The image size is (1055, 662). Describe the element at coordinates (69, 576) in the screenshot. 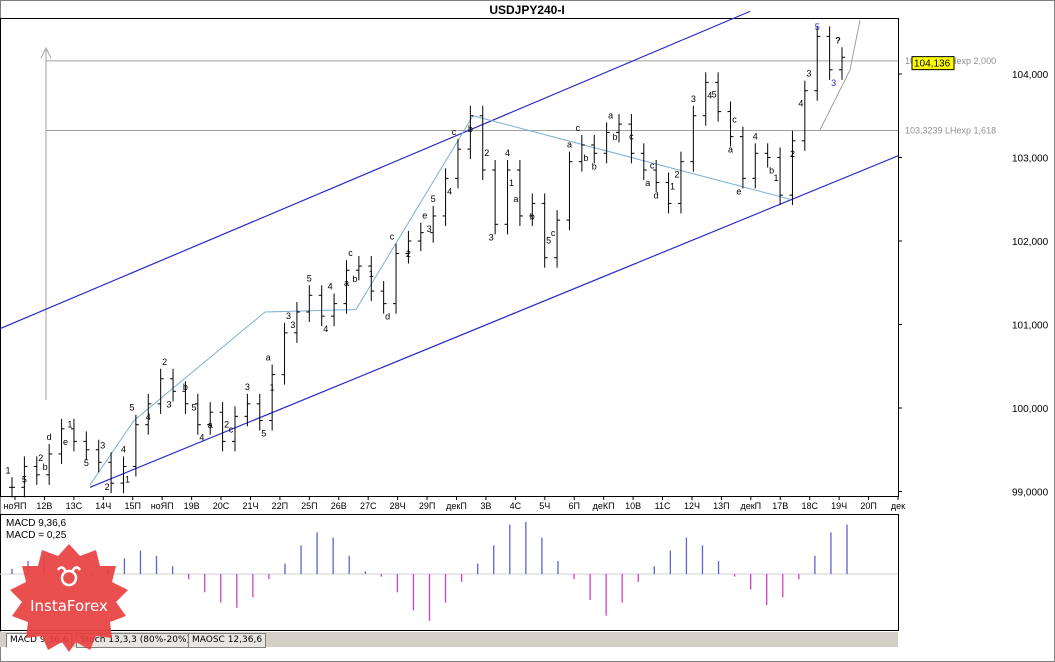

I see `bull-icon` at that location.